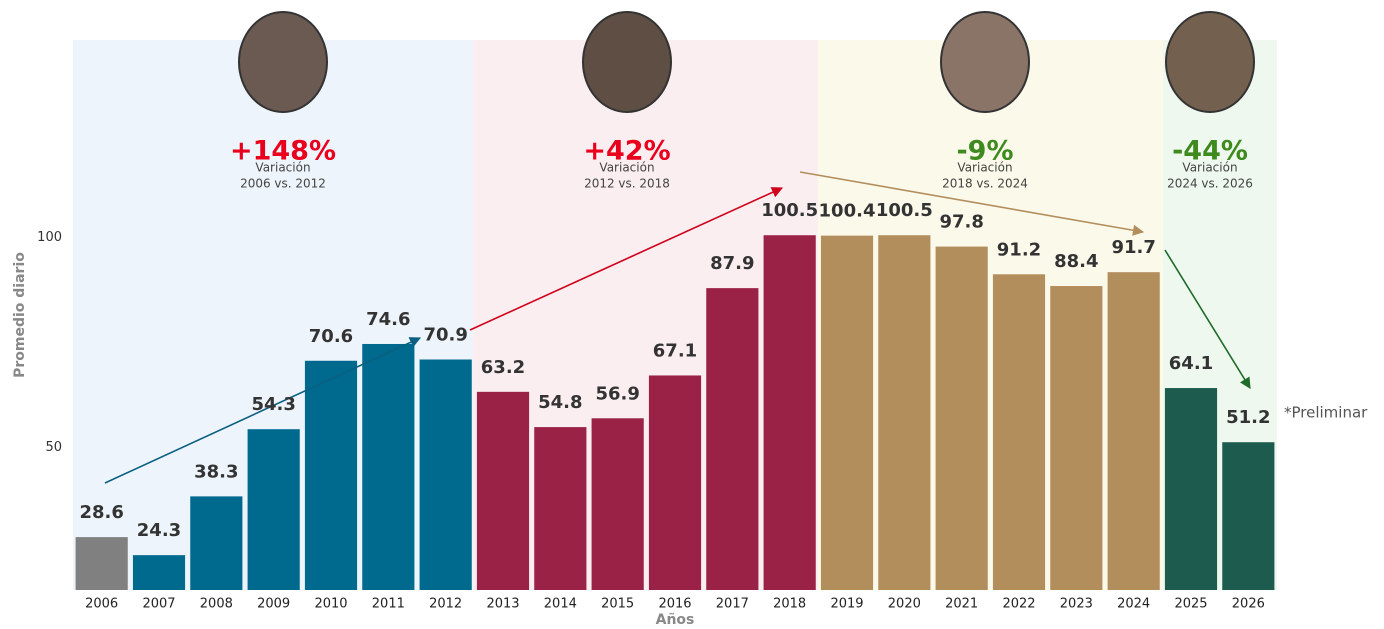 Image resolution: width=1384 pixels, height=629 pixels. Describe the element at coordinates (273, 404) in the screenshot. I see `value-label: 54.3` at that location.